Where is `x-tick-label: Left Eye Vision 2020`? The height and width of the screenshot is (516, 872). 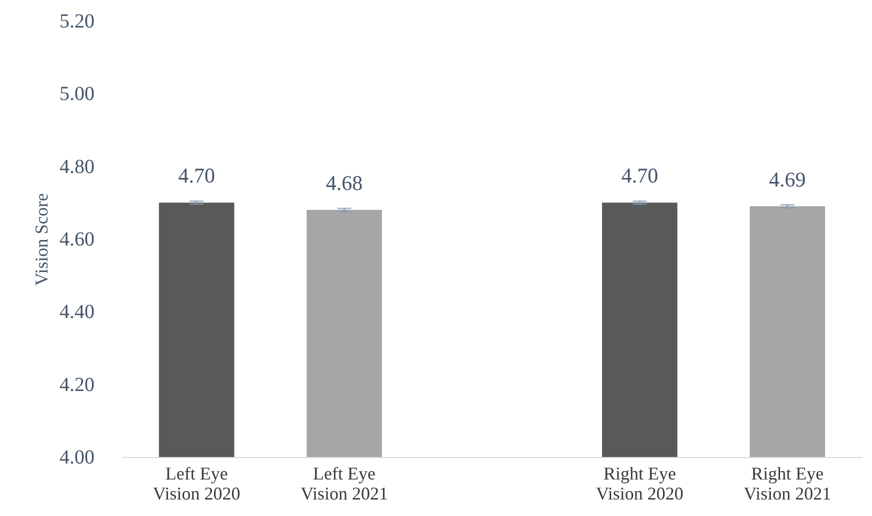 x-tick-label: Left Eye Vision 2020 is located at coordinates (196, 484).